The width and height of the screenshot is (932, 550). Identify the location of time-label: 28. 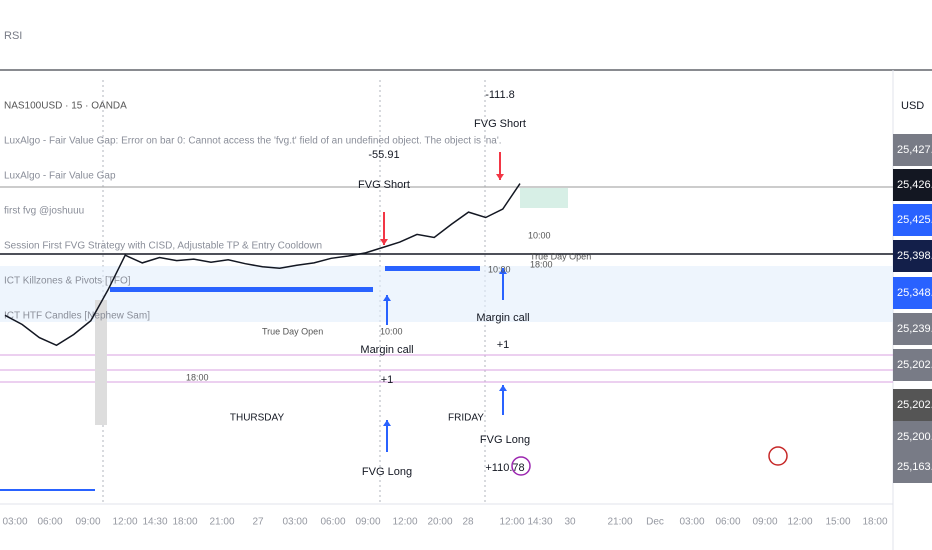
(468, 522).